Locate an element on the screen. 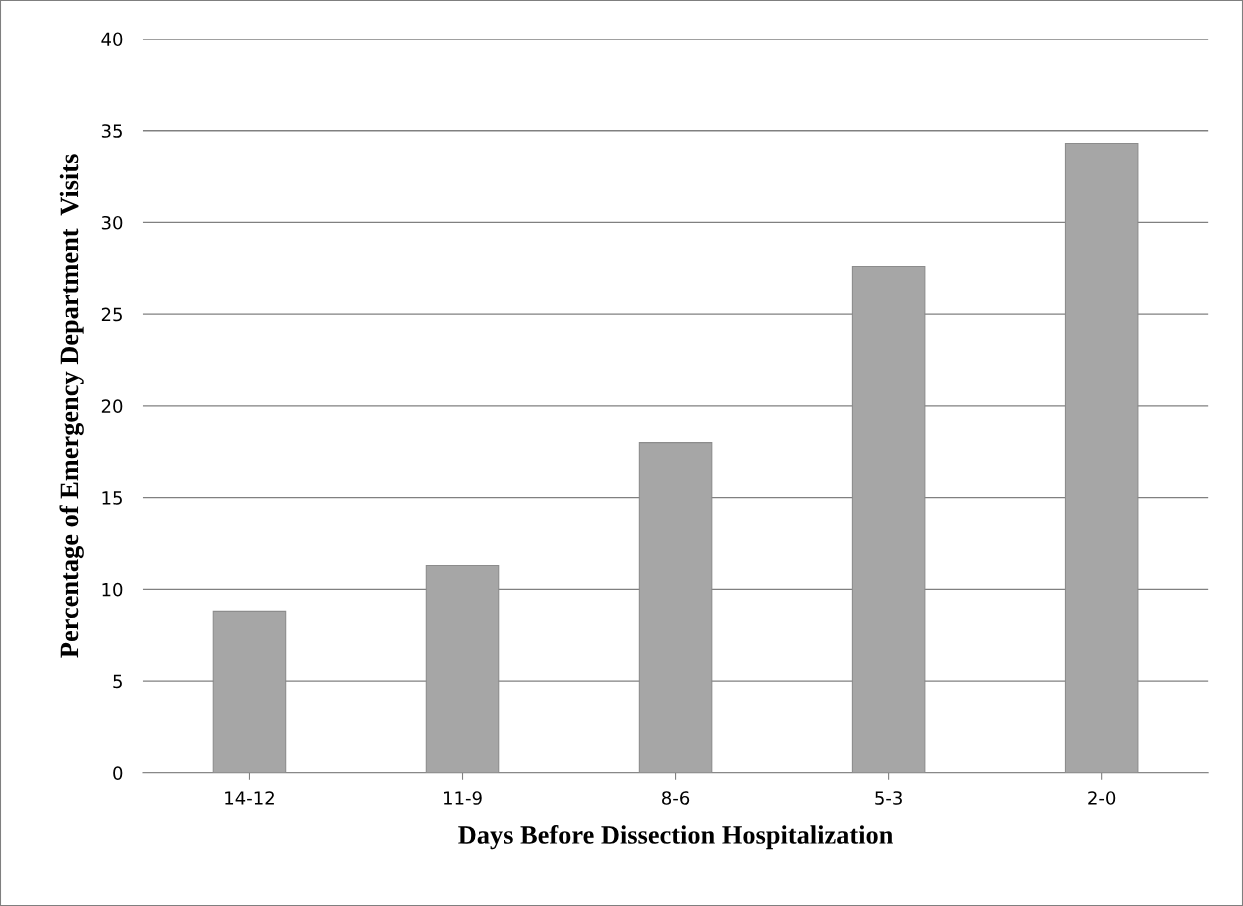 Image resolution: width=1243 pixels, height=906 pixels. y-axis-title: Percentage of Emergency Department Visits is located at coordinates (71, 406).